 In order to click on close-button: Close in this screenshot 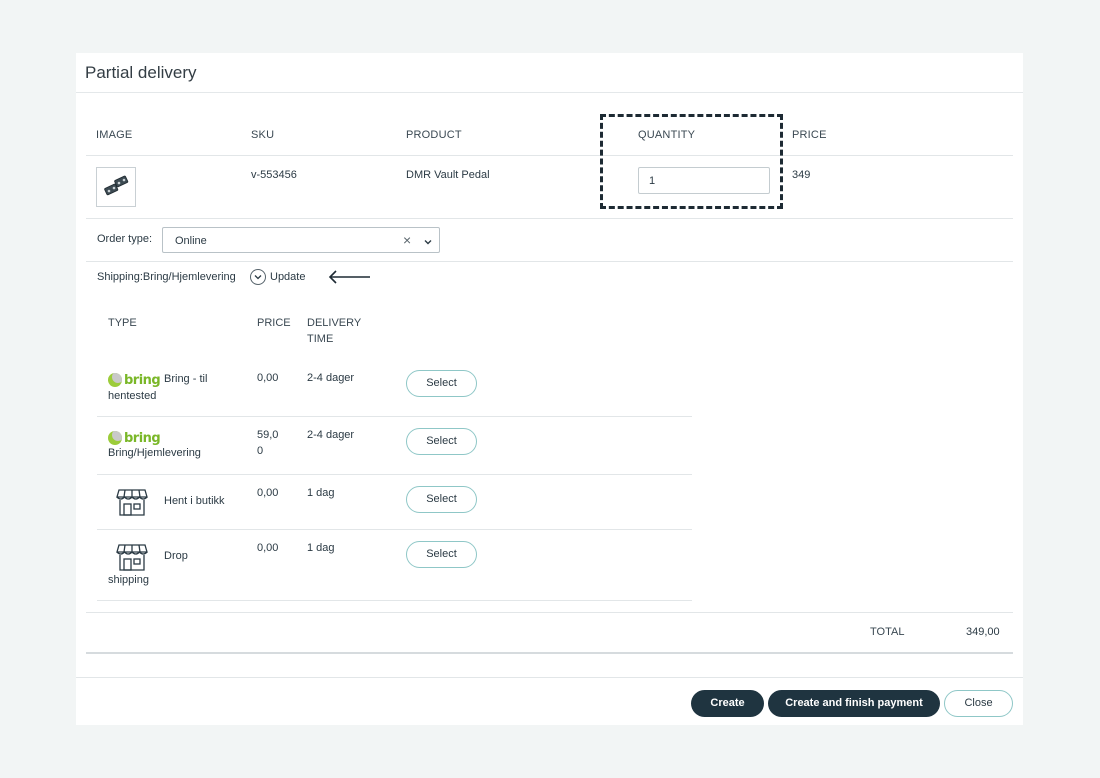, I will do `click(978, 703)`.